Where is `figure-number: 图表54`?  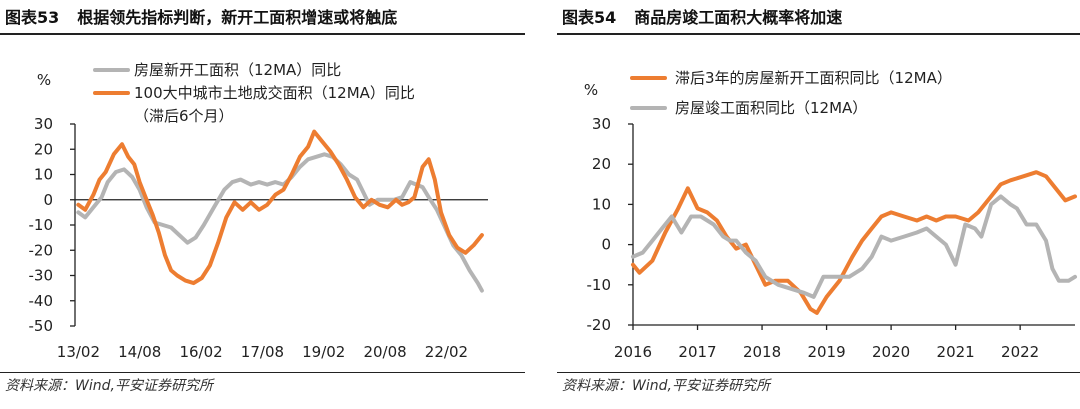 figure-number: 图表54 is located at coordinates (589, 17).